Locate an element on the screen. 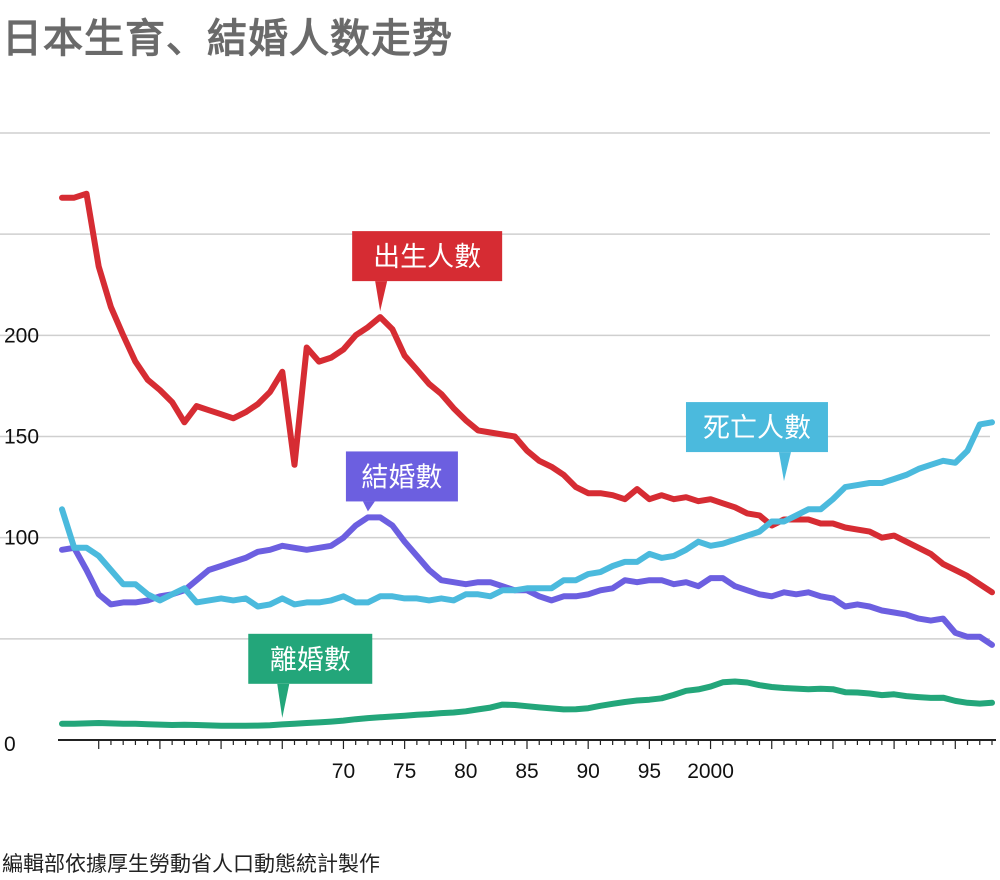 This screenshot has height=880, width=1000. series-label-0: 出生人數 is located at coordinates (427, 257).